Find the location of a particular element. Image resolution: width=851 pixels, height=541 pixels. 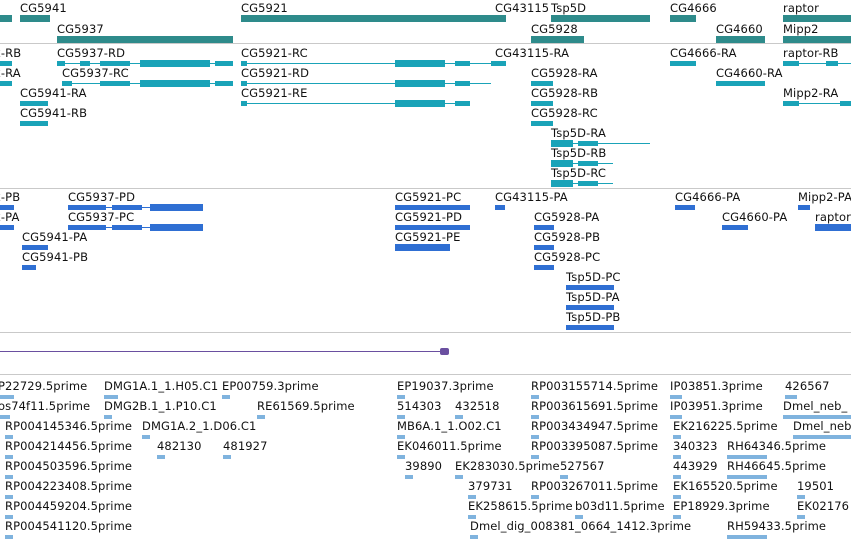

est-label: b03d11.5prime is located at coordinates (620, 506).